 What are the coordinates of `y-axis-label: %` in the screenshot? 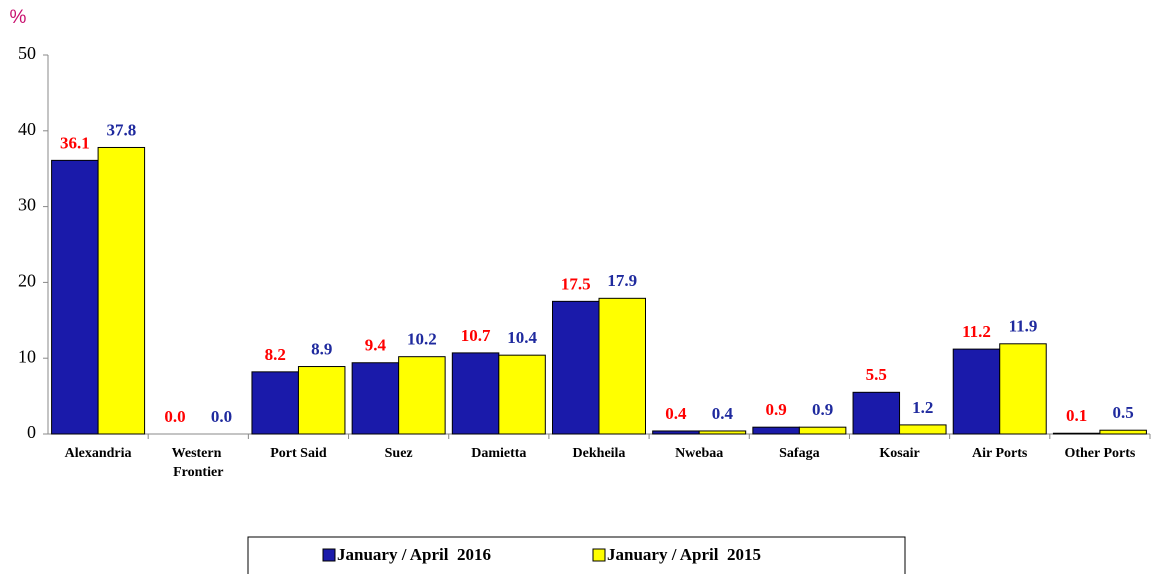 It's located at (18, 17).